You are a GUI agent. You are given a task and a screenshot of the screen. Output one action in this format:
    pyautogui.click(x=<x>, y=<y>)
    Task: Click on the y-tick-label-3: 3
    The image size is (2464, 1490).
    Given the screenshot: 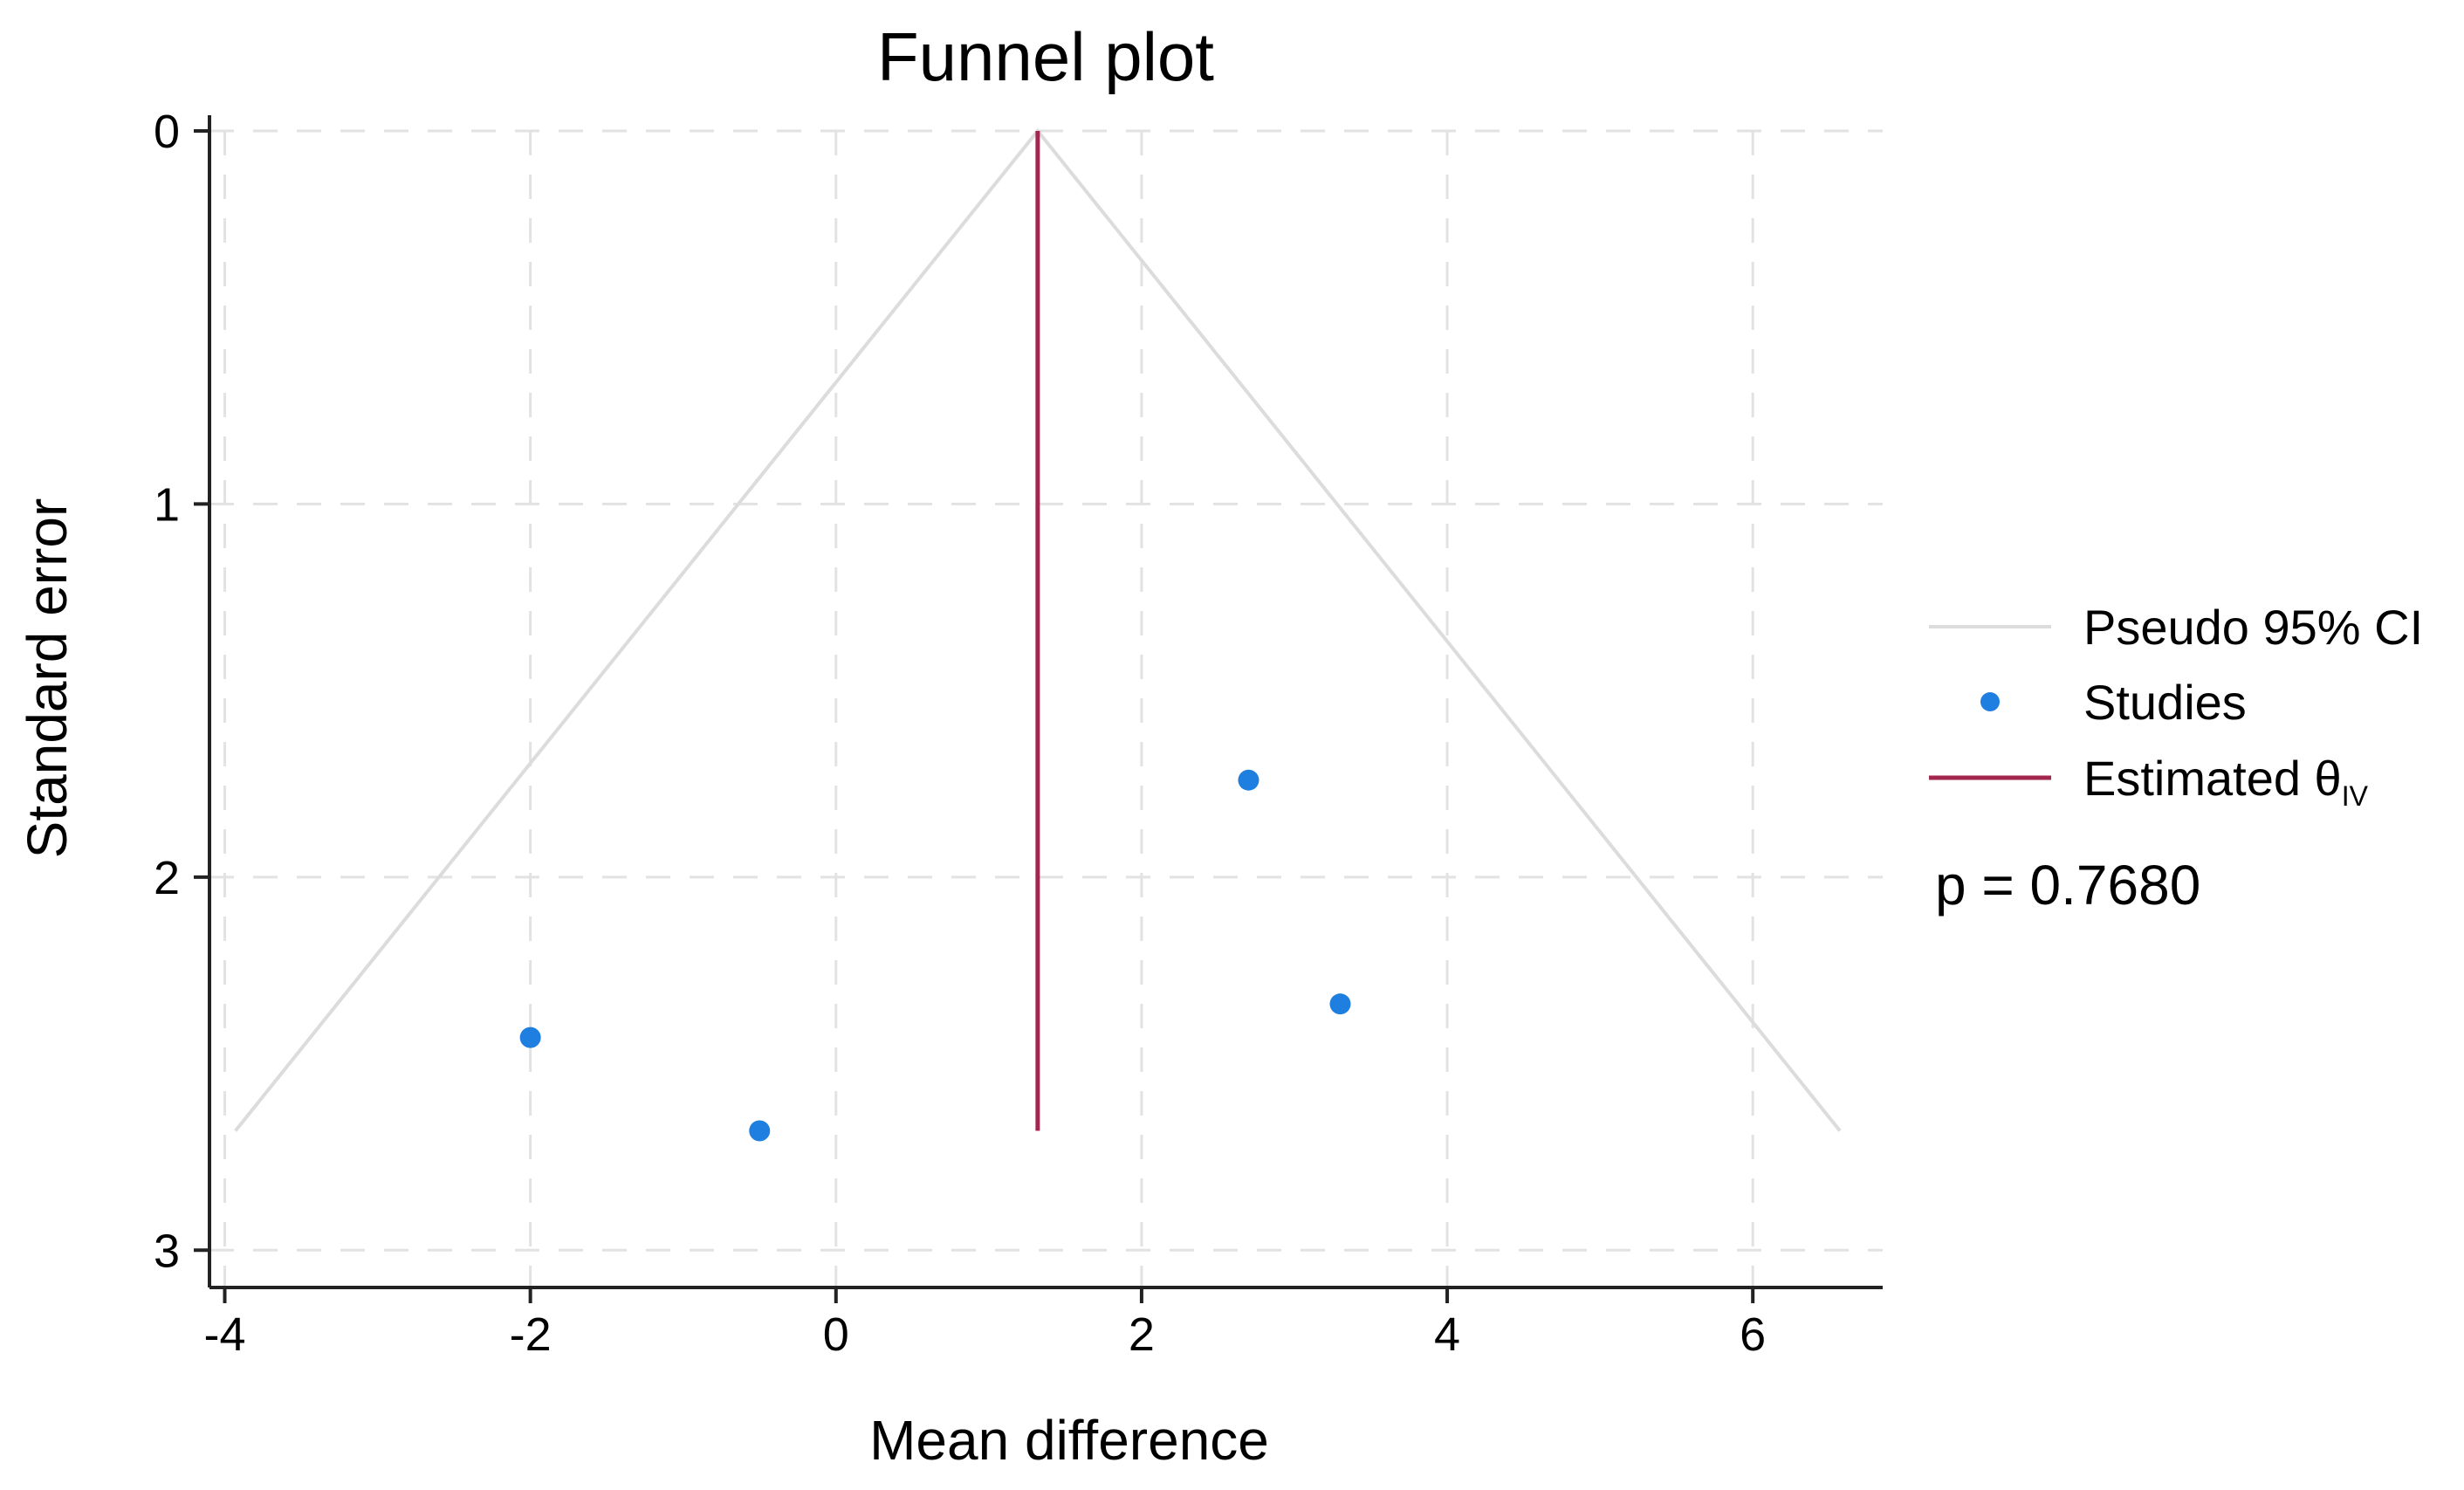 What is the action you would take?
    pyautogui.click(x=167, y=1251)
    